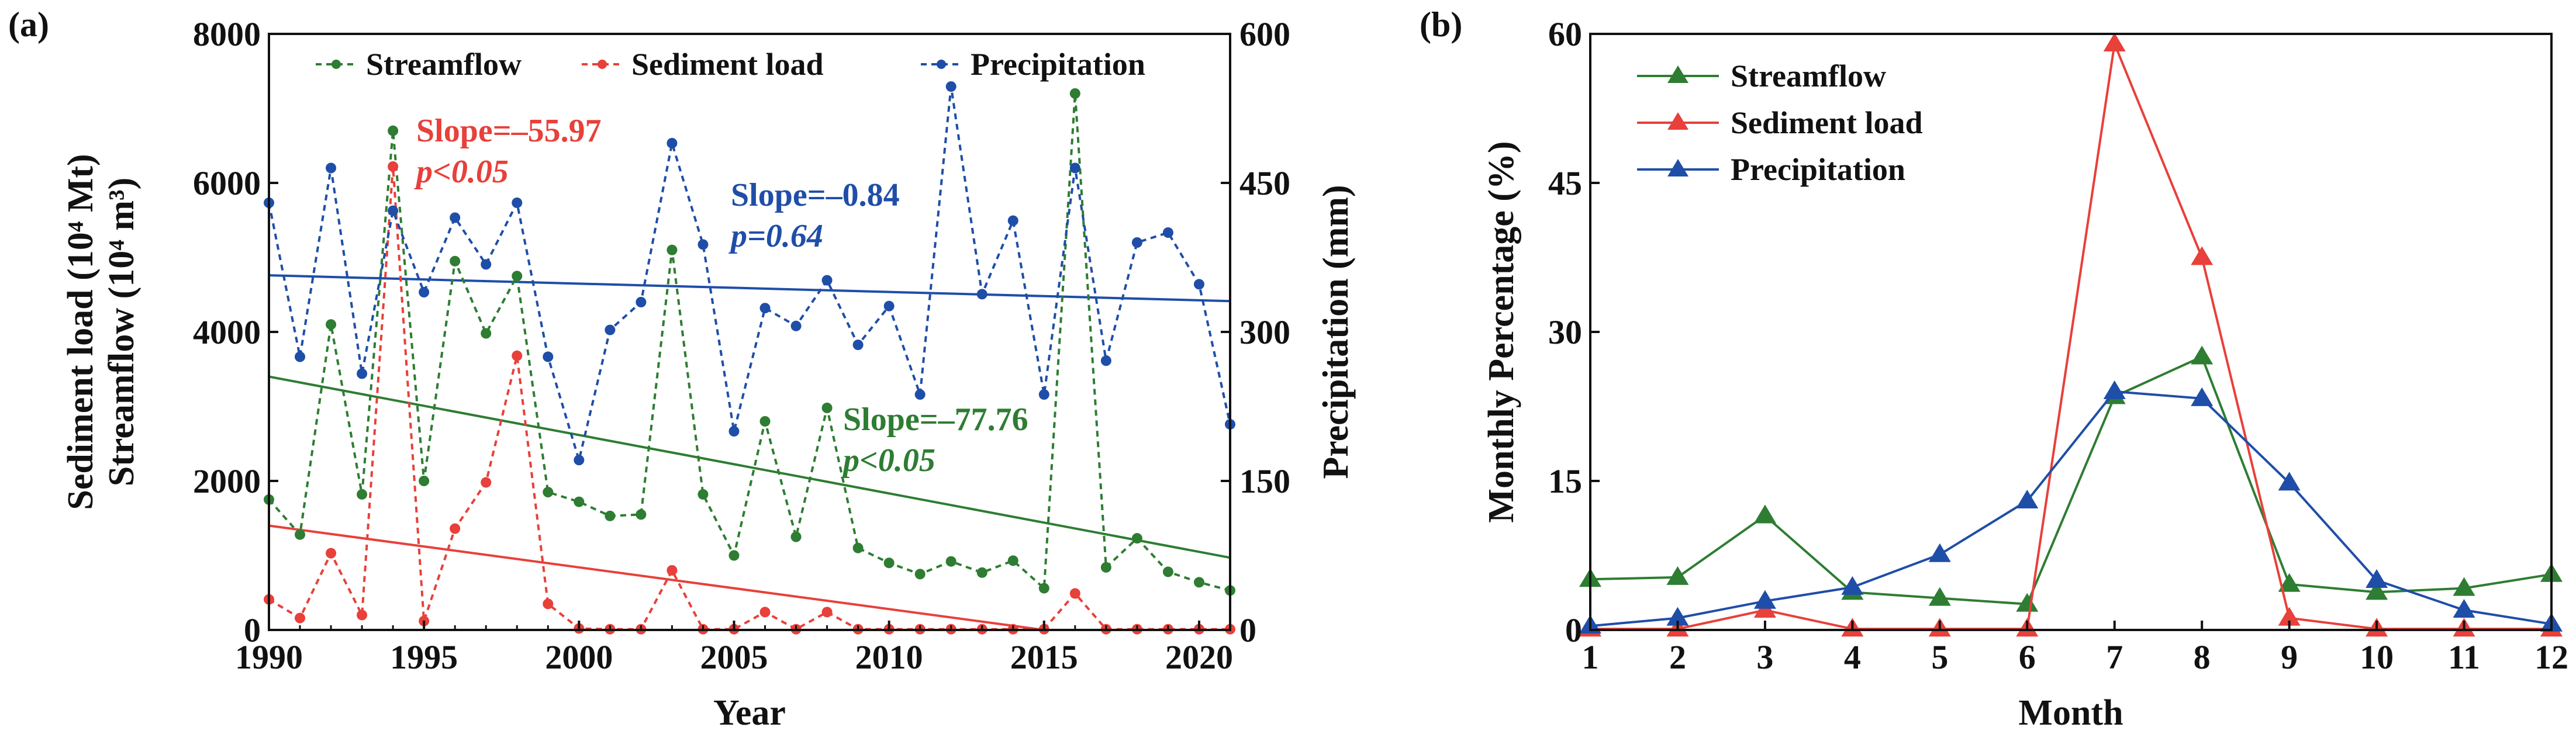 This screenshot has height=748, width=2576. What do you see at coordinates (827, 612) in the screenshot?
I see `point-sediment-load-2008` at bounding box center [827, 612].